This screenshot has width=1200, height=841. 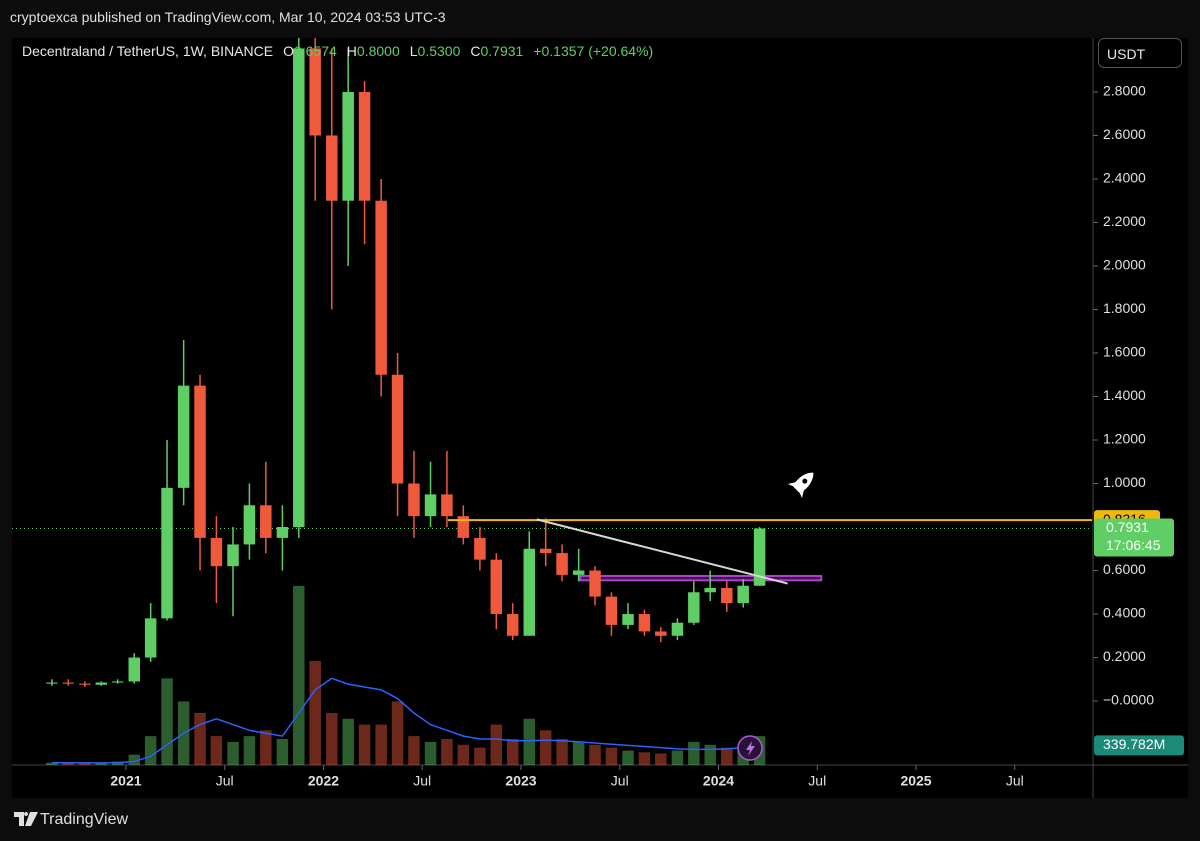 I want to click on ohlc-key: L, so click(x=413, y=51).